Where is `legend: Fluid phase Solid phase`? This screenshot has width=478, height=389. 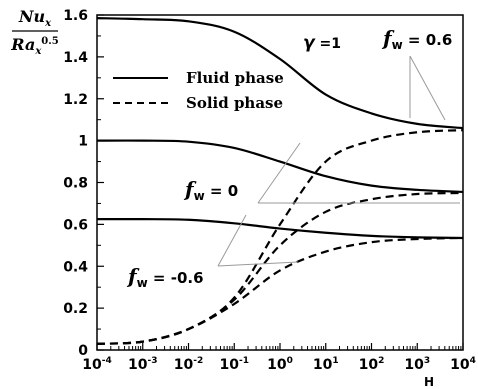
legend: Fluid phase Solid phase is located at coordinates (198, 90).